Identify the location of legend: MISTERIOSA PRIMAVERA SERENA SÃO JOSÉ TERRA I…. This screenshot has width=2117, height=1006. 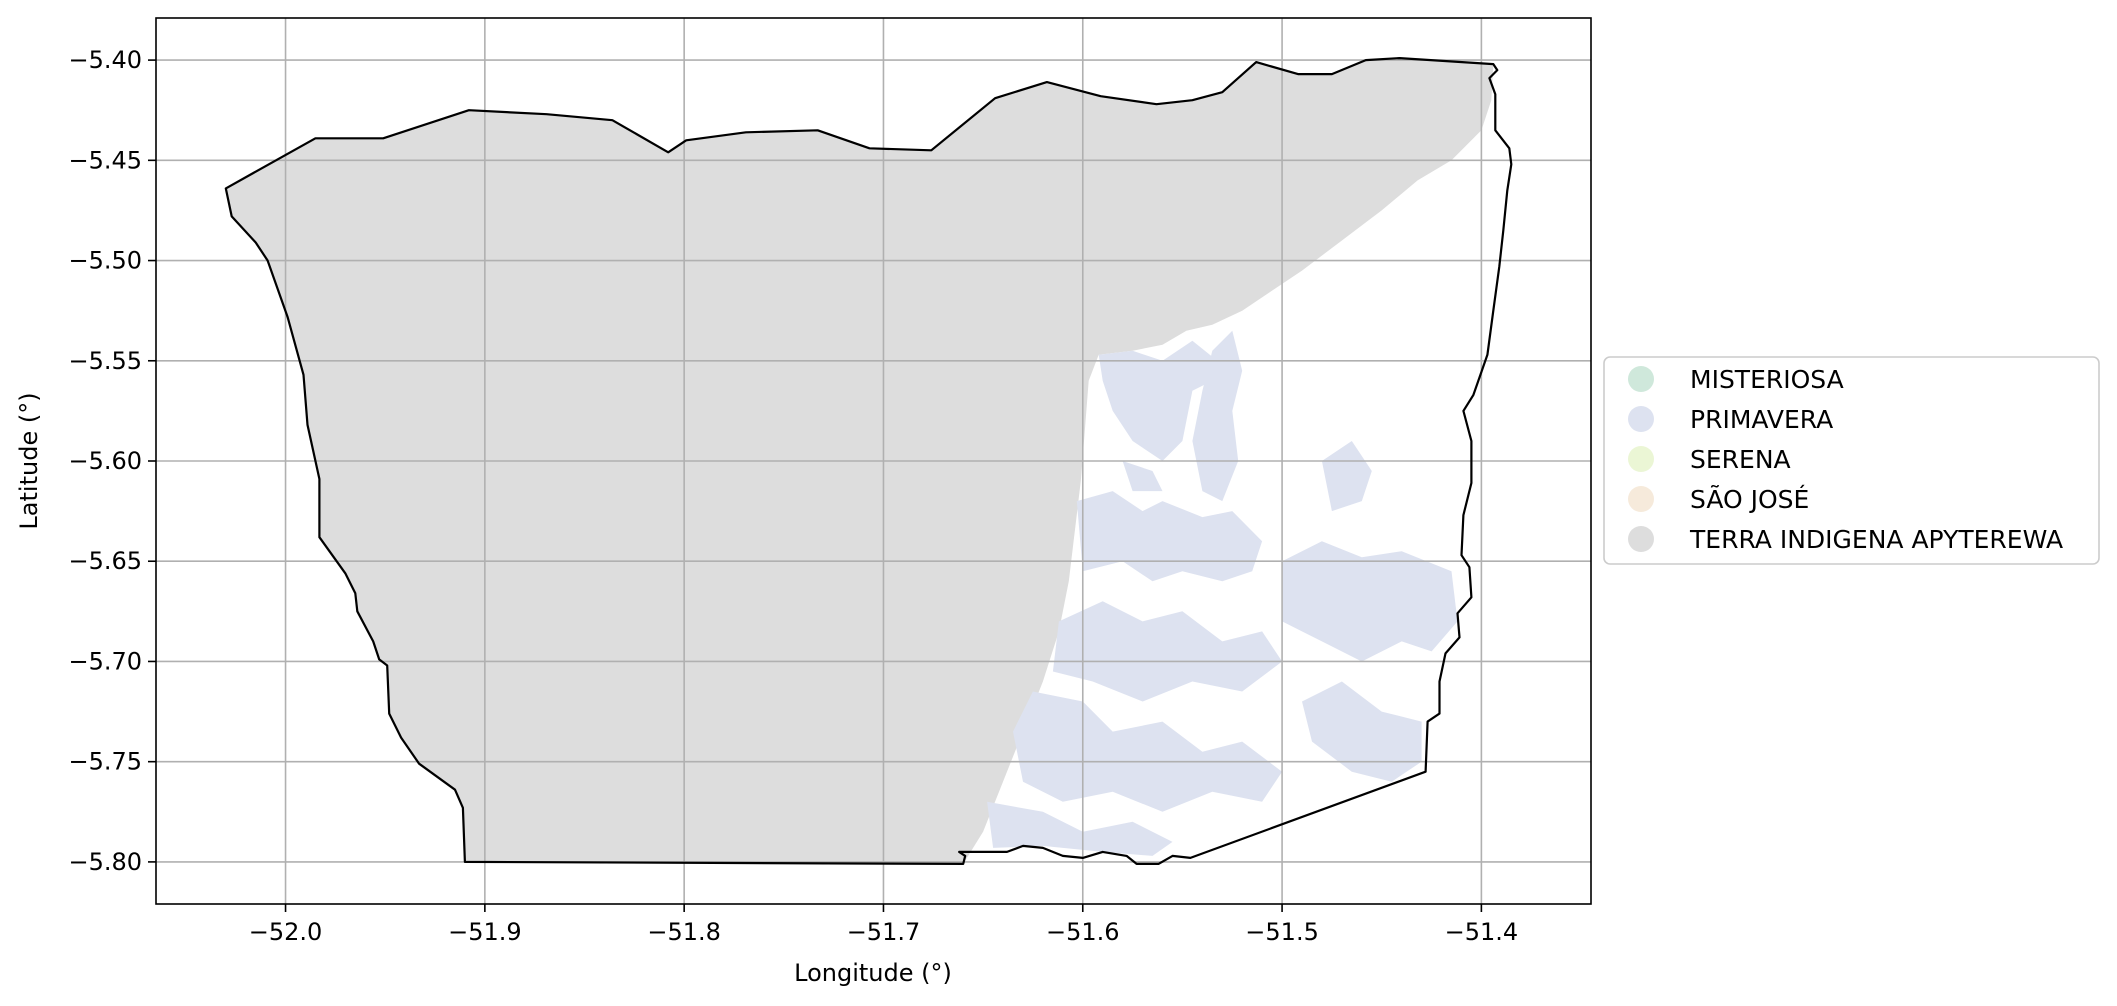
(1851, 460).